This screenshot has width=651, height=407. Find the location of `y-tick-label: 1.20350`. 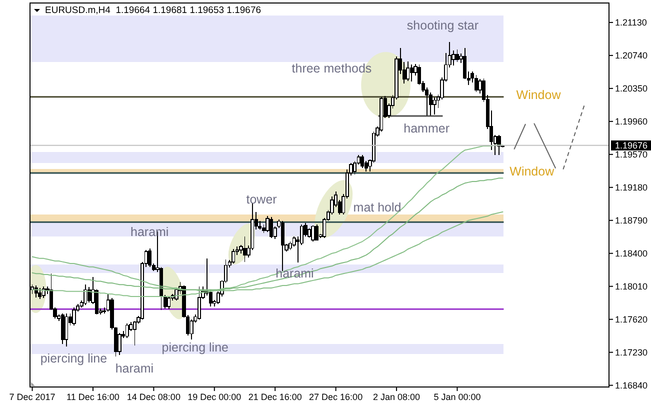

y-tick-label: 1.20350 is located at coordinates (631, 89).